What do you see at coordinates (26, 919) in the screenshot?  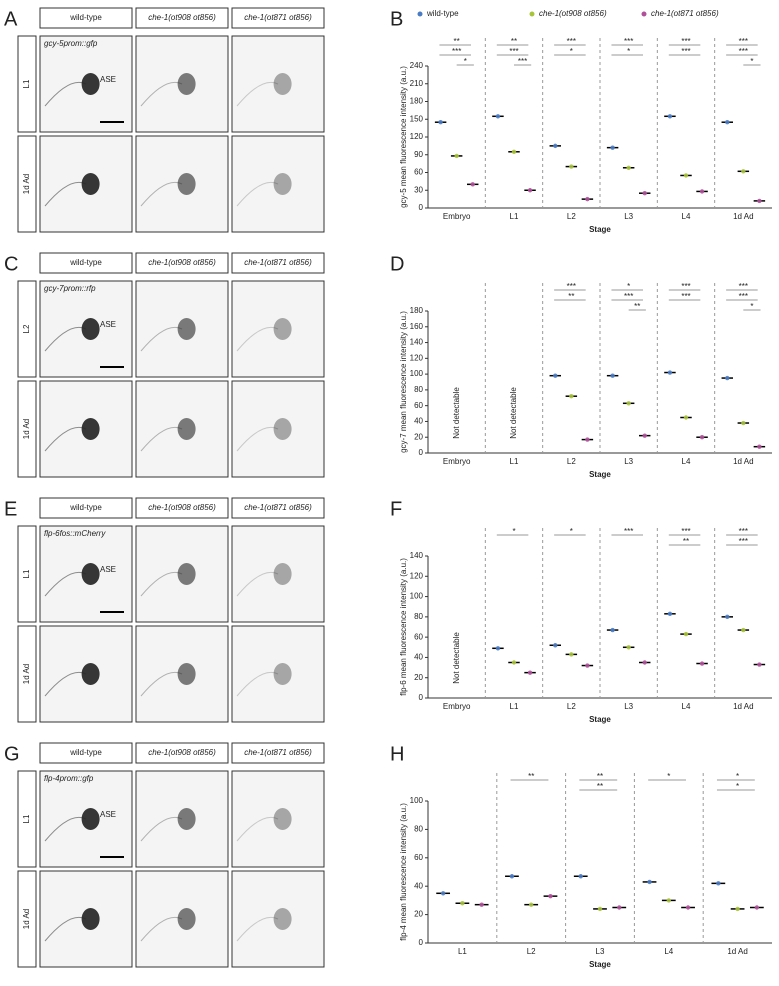 I see `row-label: 1d Ad` at bounding box center [26, 919].